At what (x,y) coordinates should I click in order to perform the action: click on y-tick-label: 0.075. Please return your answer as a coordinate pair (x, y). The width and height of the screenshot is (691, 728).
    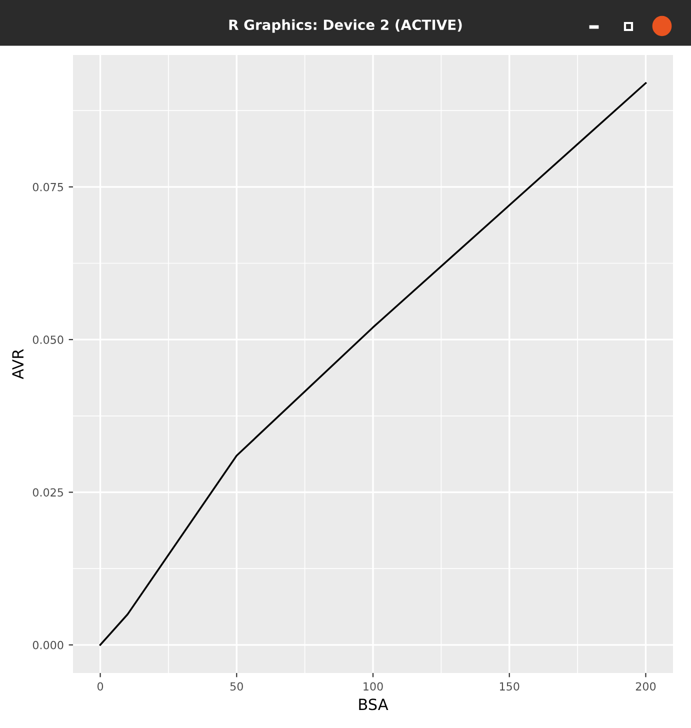
    Looking at the image, I should click on (47, 187).